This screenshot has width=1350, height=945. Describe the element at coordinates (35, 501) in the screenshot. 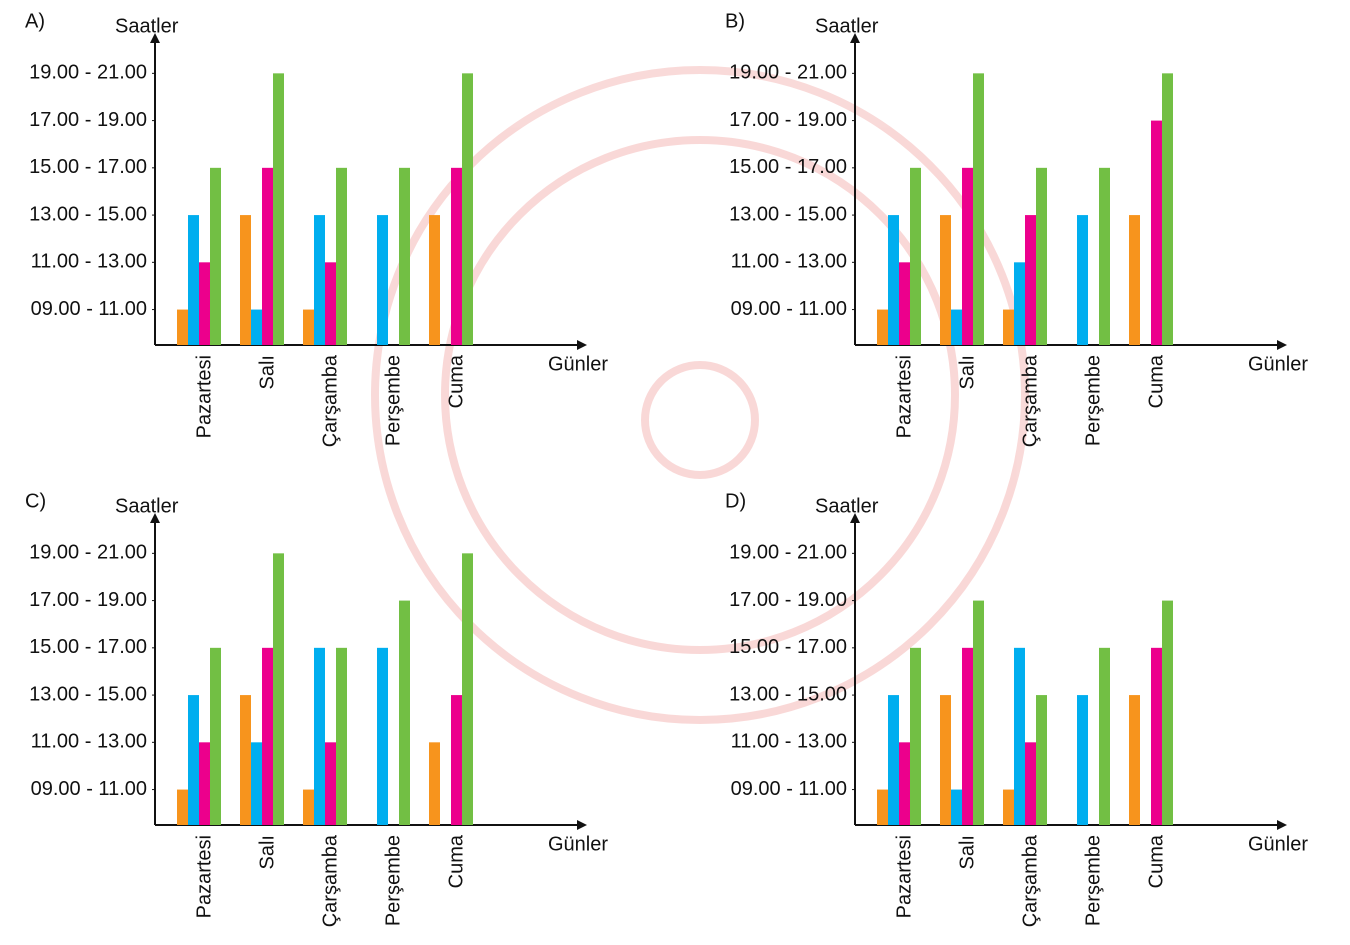

I see `panel-label: C)` at that location.